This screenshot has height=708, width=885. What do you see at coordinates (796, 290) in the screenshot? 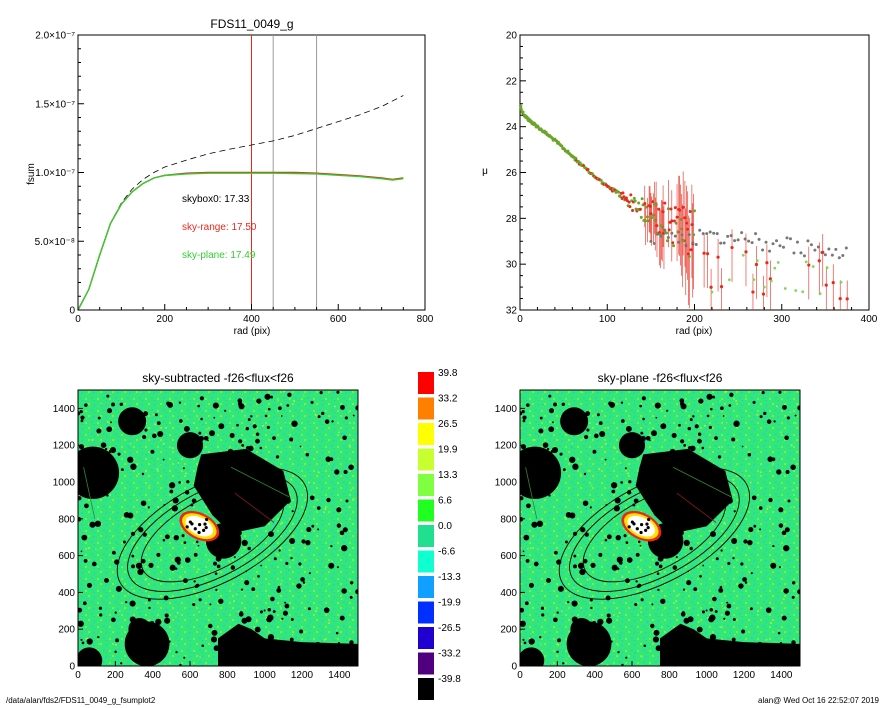
I see `mu-point-green` at bounding box center [796, 290].